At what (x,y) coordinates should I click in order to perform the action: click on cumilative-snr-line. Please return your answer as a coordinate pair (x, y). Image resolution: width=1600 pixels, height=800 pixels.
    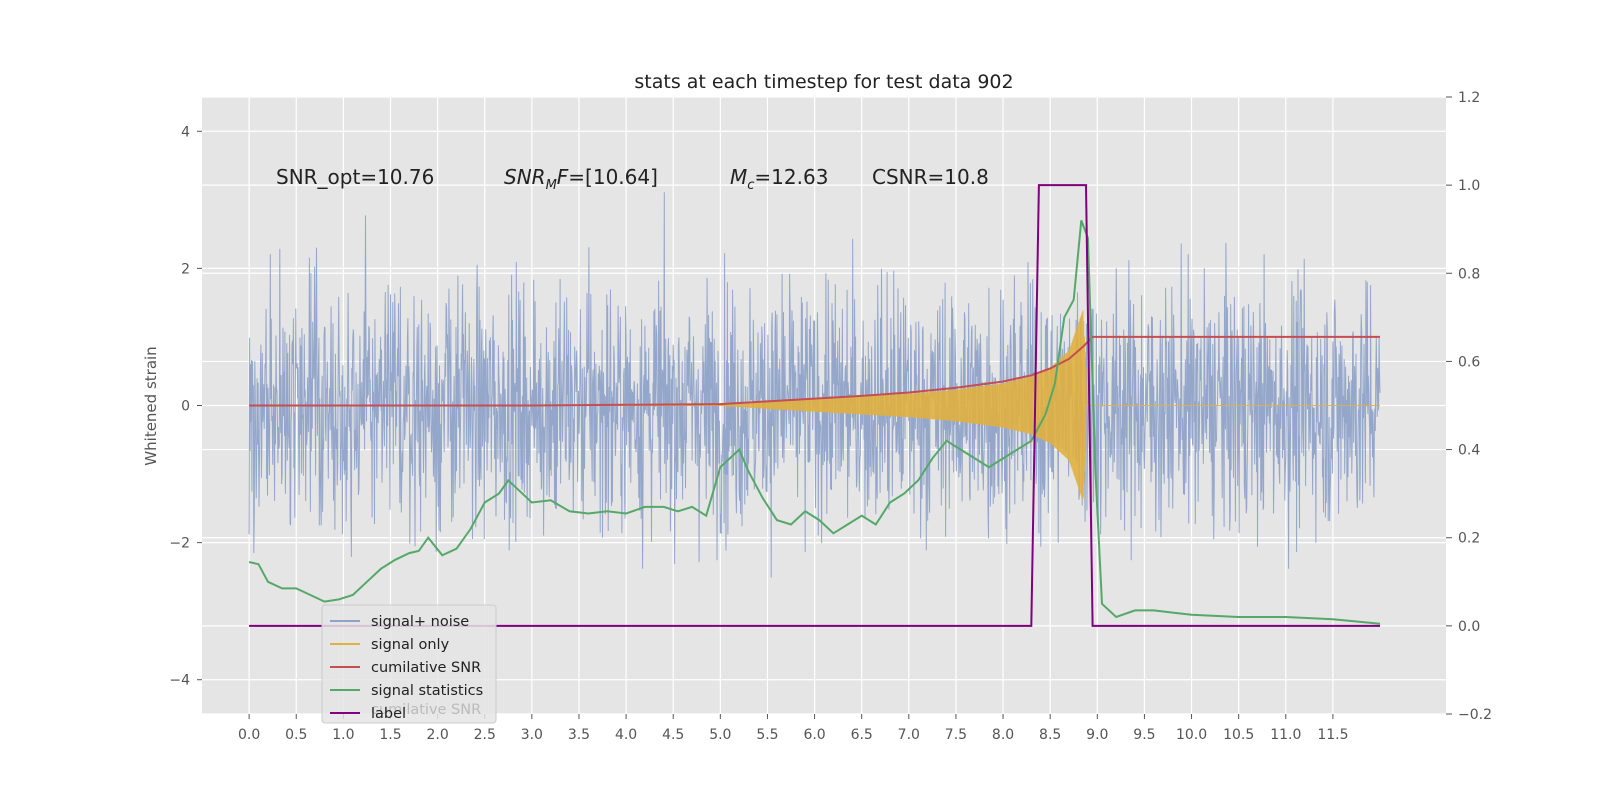
    Looking at the image, I should click on (814, 371).